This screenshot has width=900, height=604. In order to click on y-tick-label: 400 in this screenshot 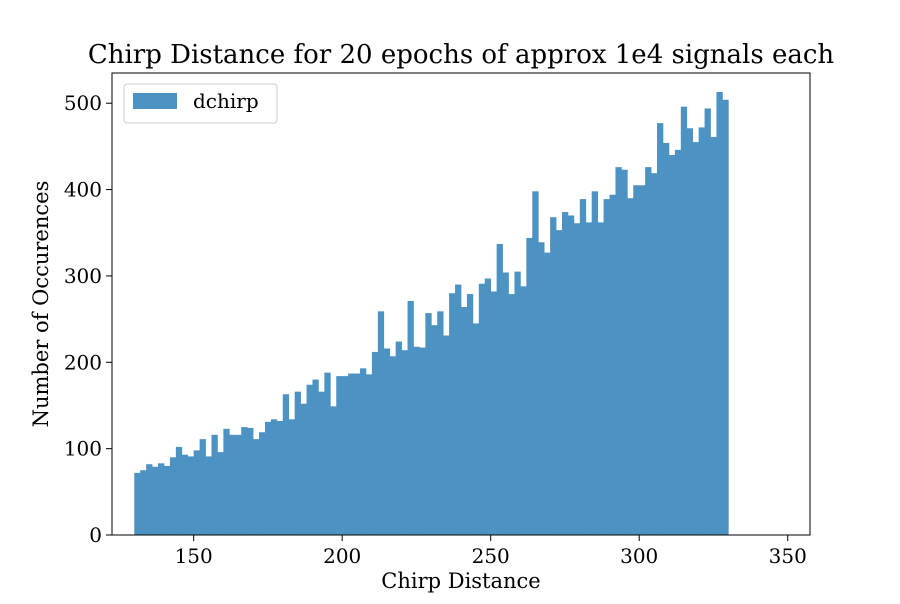, I will do `click(83, 190)`.